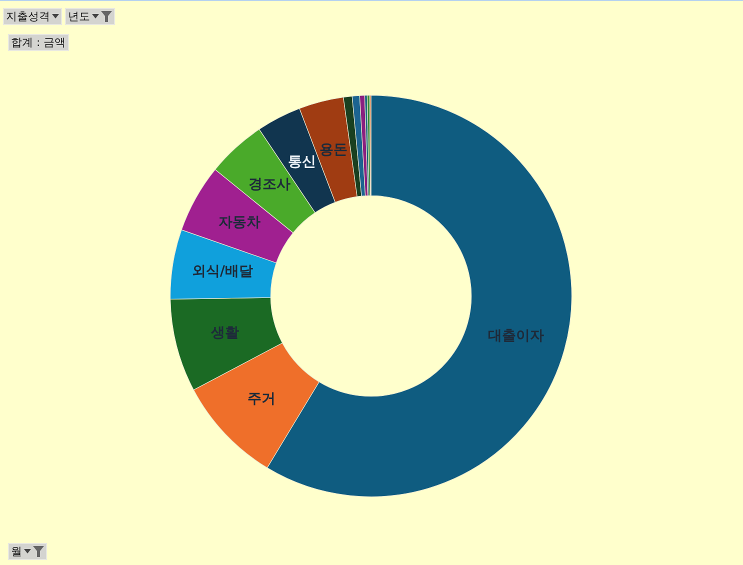 Image resolution: width=743 pixels, height=565 pixels. I want to click on slice-label: 대출이자, so click(516, 336).